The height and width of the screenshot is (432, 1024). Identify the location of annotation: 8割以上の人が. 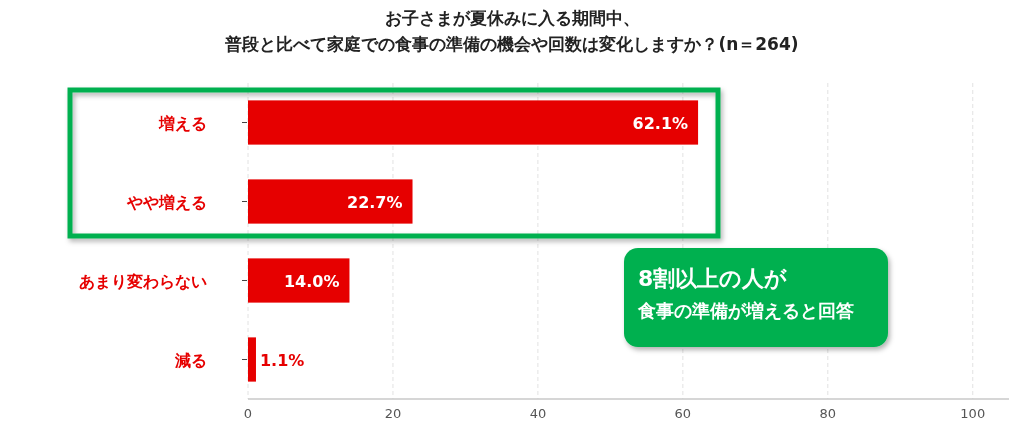
(713, 278).